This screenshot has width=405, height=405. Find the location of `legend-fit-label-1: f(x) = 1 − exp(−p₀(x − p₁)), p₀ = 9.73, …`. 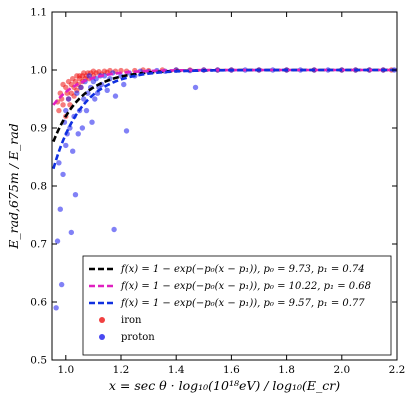

legend-fit-label-1: f(x) = 1 − exp(−p₀(x − p₁)), p₀ = 9.73, … is located at coordinates (242, 269).